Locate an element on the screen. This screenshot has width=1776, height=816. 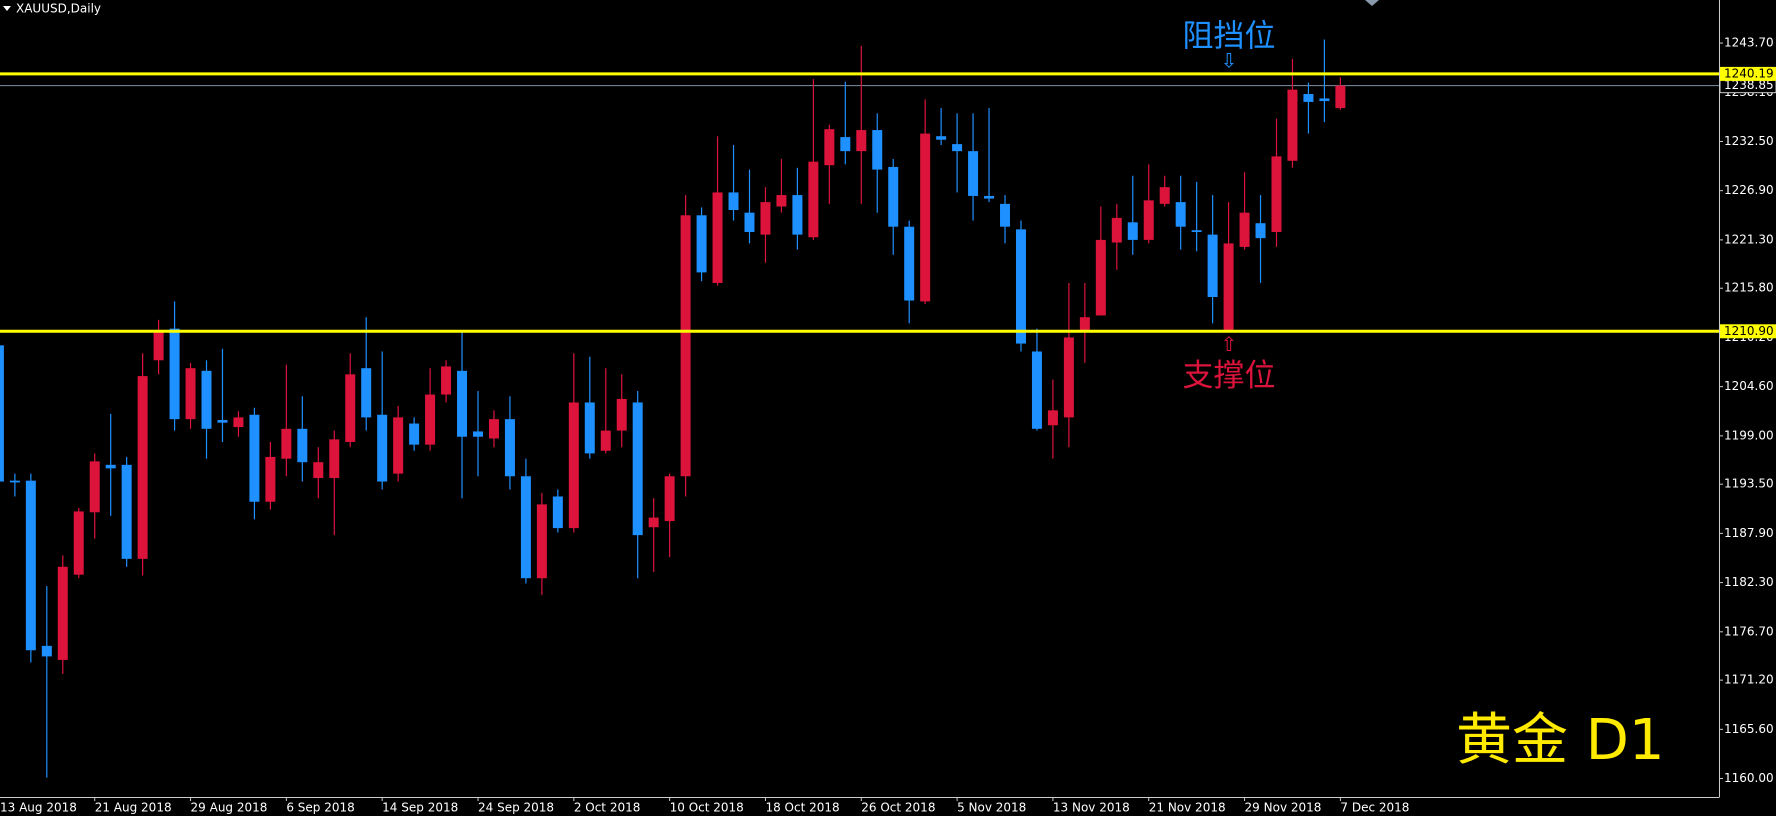
y-tick-label: 1243.70 is located at coordinates (1749, 43).